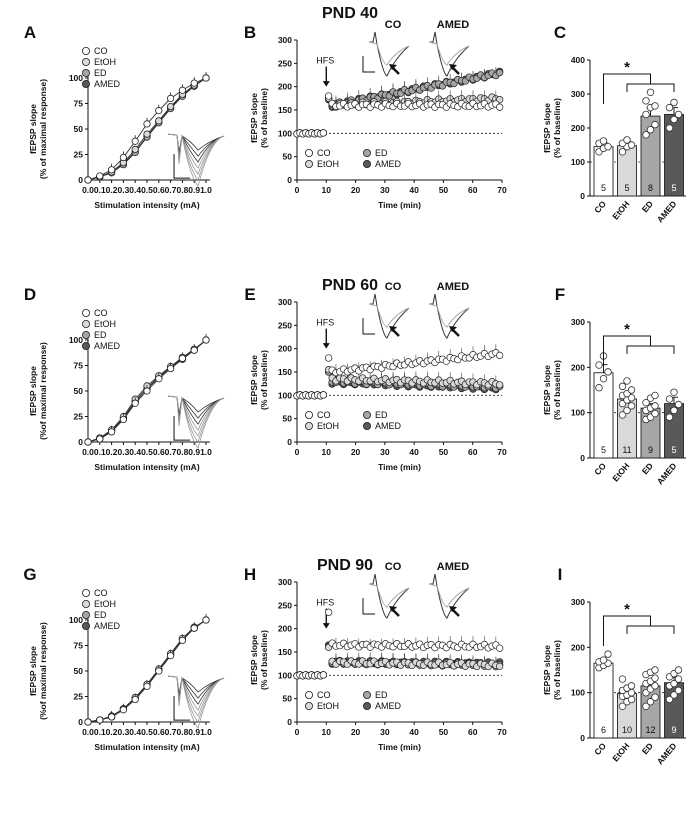 The height and width of the screenshot is (826, 700). What do you see at coordinates (43, 391) in the screenshot?
I see `y-axis-title: (%of maximal response)` at bounding box center [43, 391].